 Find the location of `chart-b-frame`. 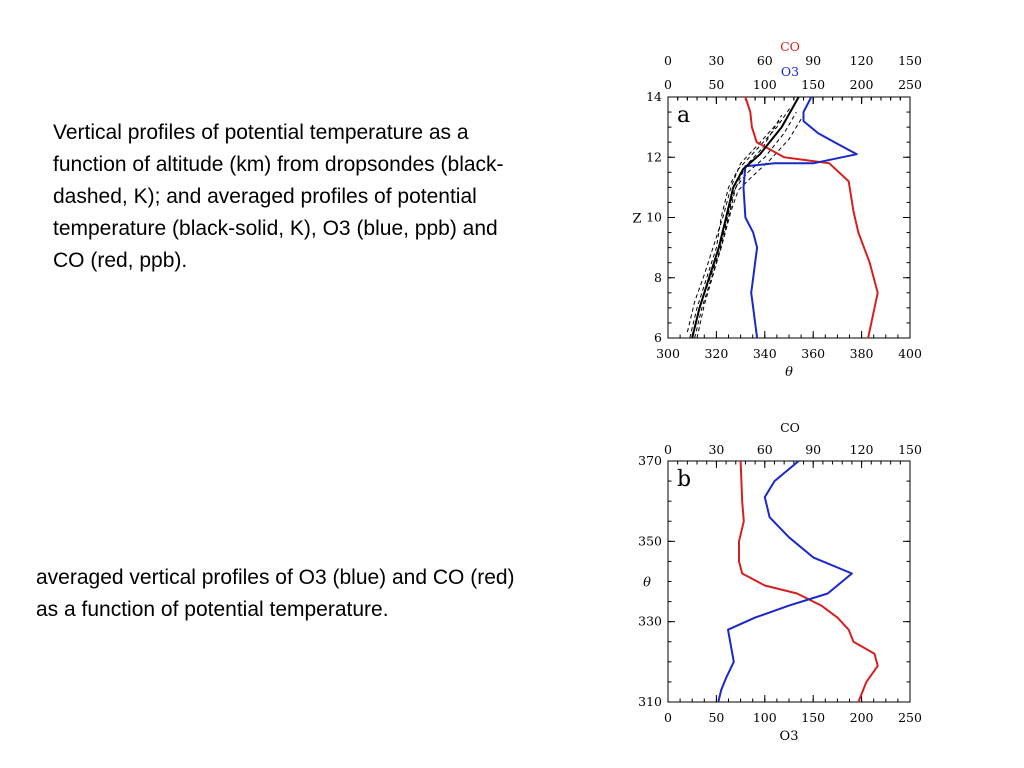

chart-b-frame is located at coordinates (789, 581).